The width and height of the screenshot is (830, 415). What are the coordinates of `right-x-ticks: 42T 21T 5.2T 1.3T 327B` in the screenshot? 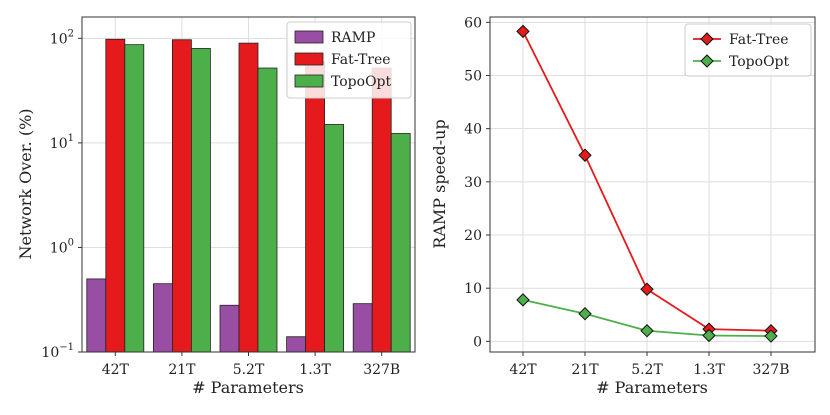 It's located at (649, 365).